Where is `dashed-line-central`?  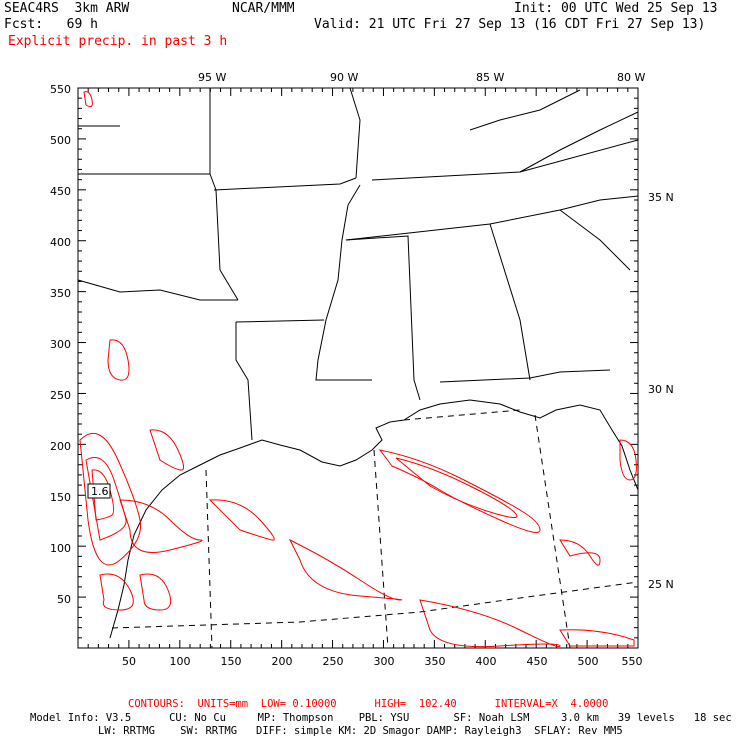
dashed-line-central is located at coordinates (381, 549).